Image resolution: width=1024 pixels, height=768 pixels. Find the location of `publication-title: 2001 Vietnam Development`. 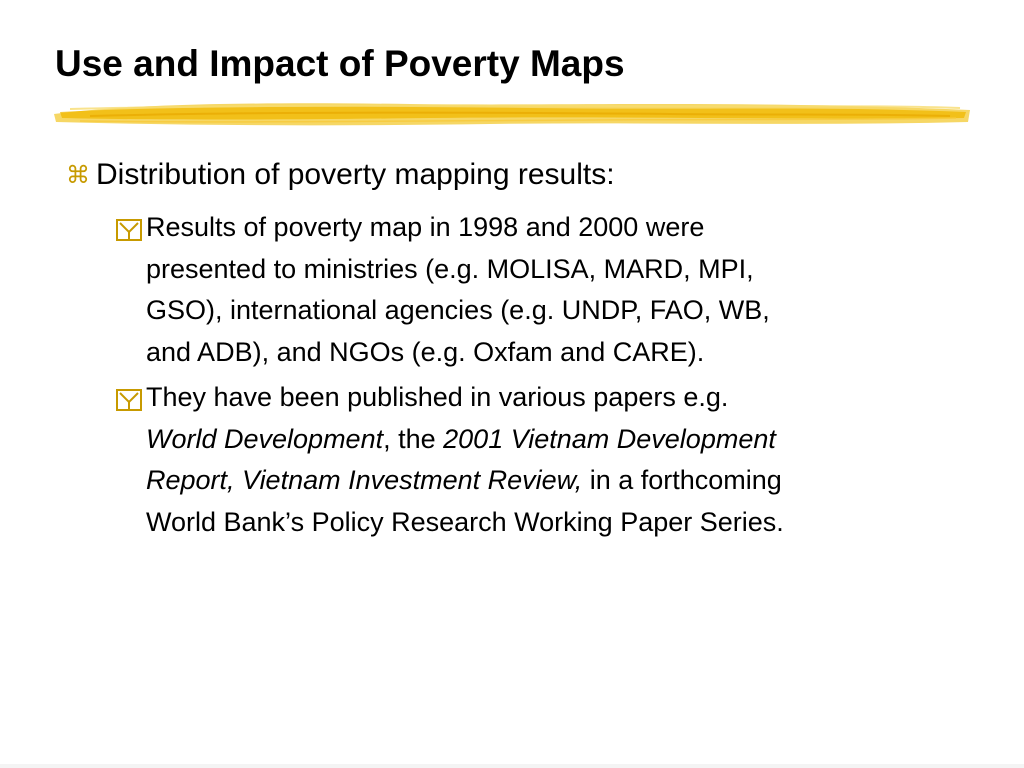

publication-title: 2001 Vietnam Development is located at coordinates (609, 438).